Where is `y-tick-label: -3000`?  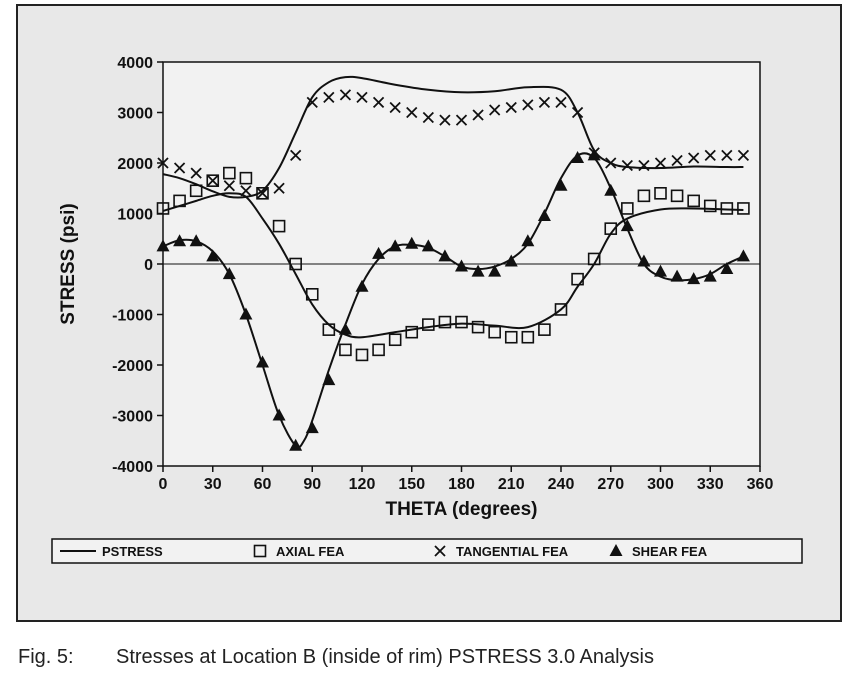
y-tick-label: -3000 is located at coordinates (132, 417).